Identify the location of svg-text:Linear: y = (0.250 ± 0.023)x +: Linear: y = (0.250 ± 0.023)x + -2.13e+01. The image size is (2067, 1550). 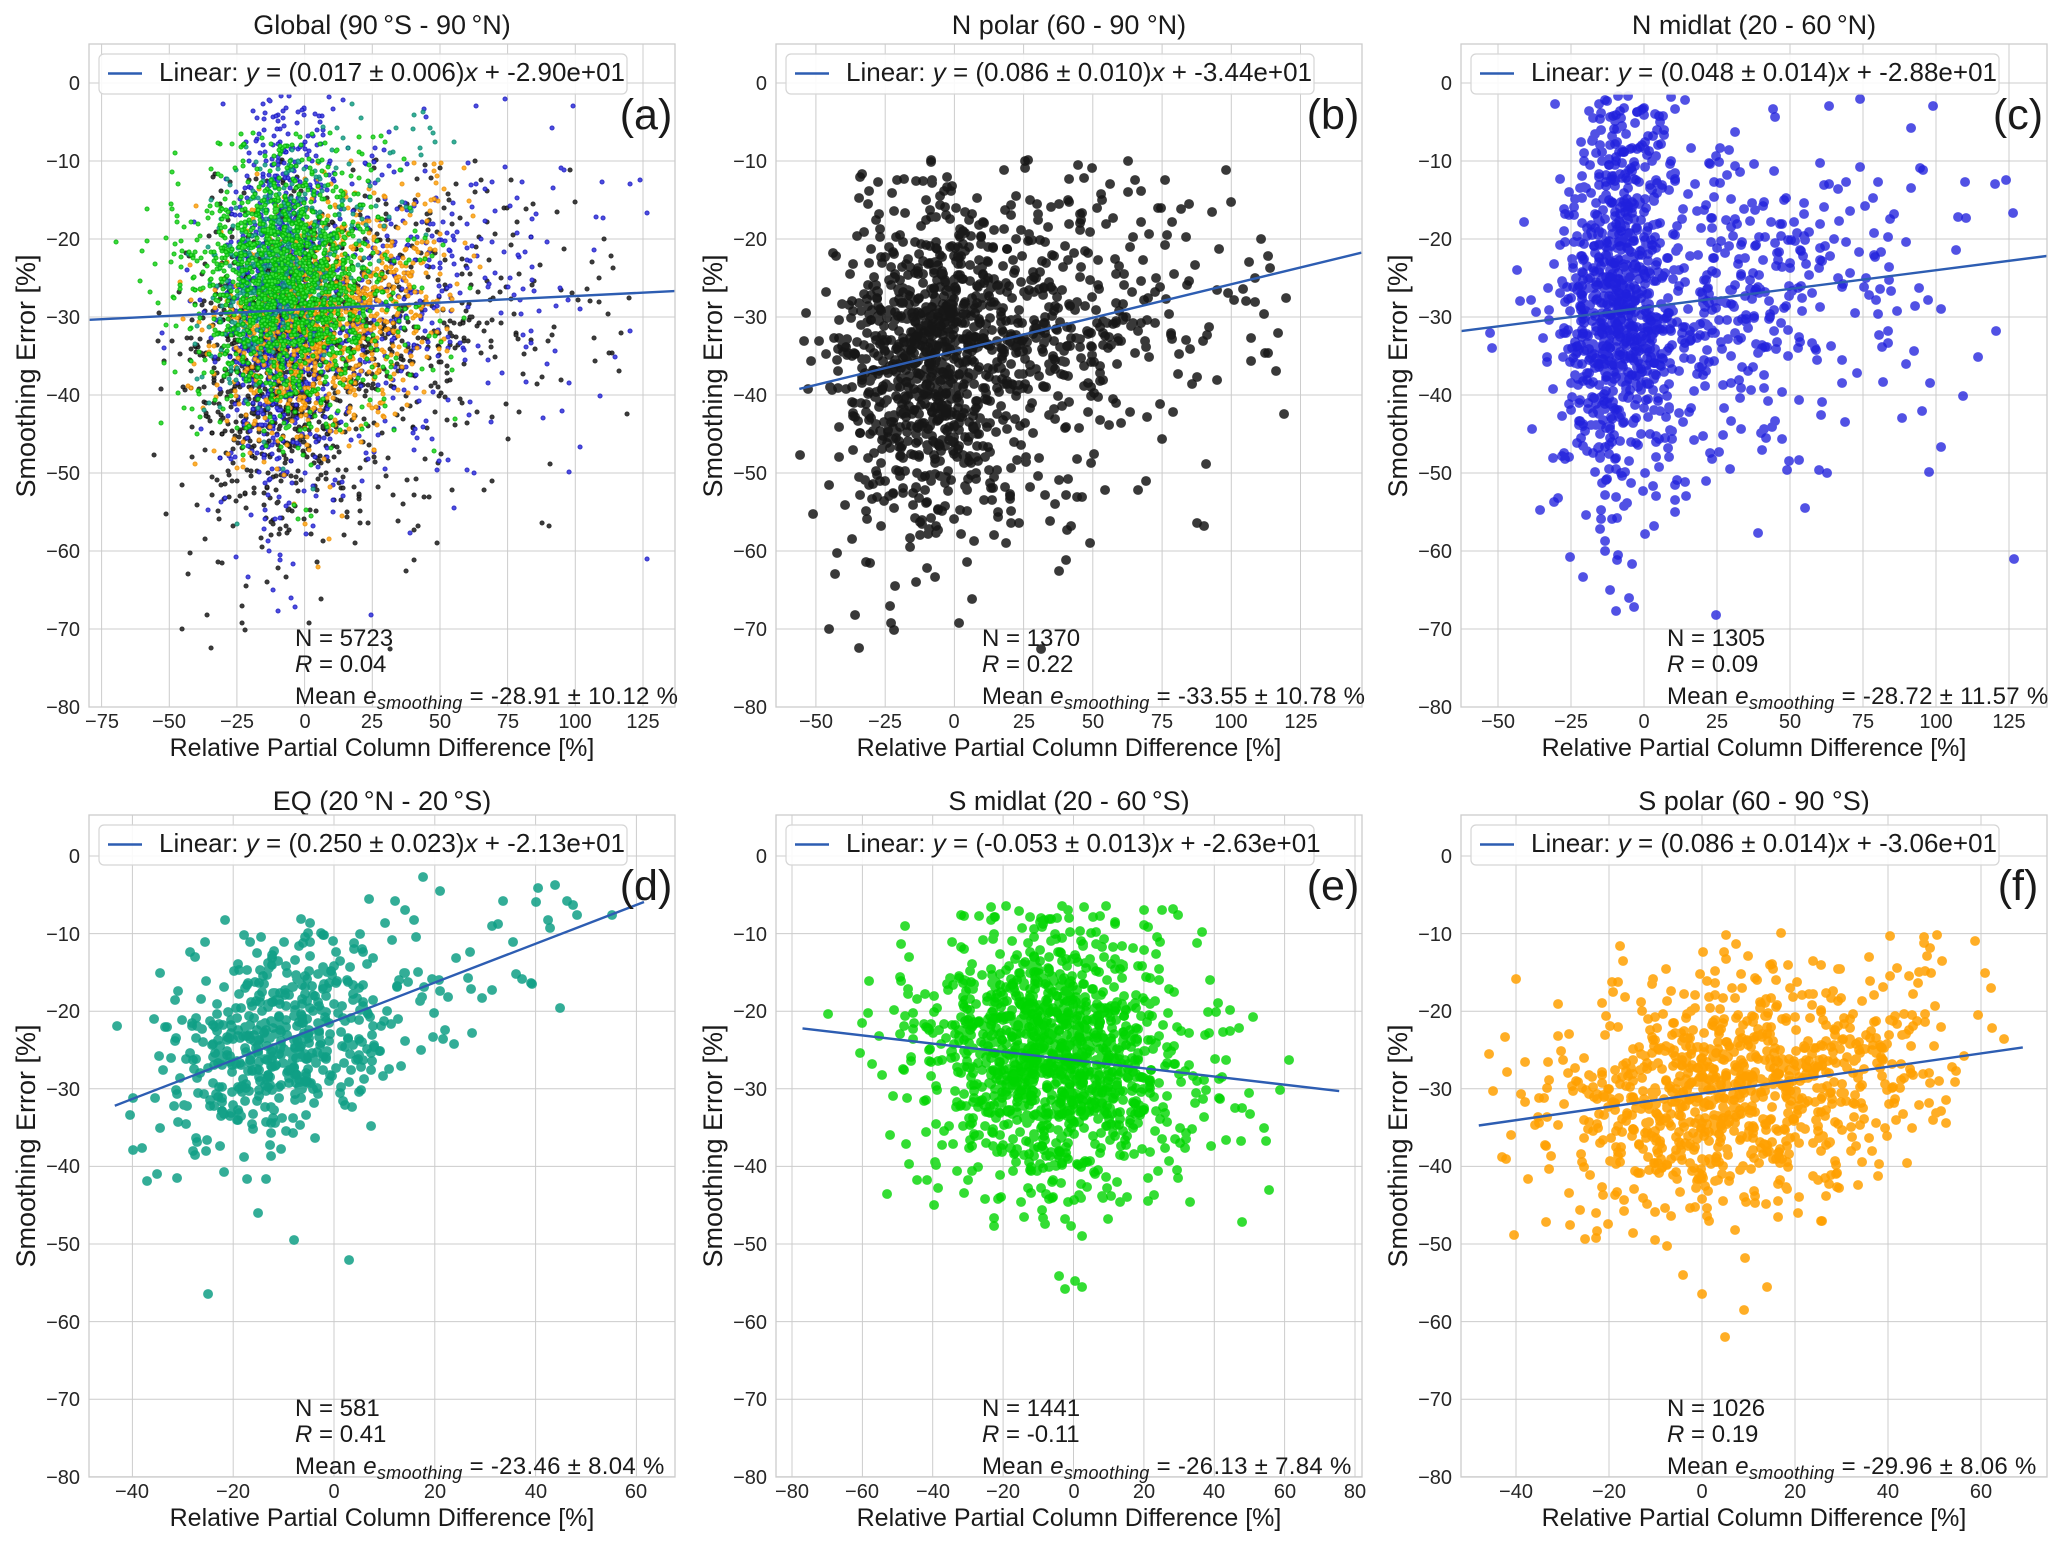
(392, 843).